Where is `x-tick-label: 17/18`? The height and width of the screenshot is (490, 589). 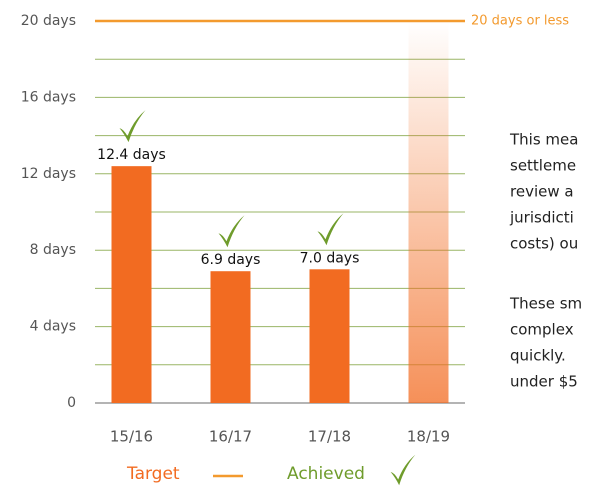 x-tick-label: 17/18 is located at coordinates (329, 437).